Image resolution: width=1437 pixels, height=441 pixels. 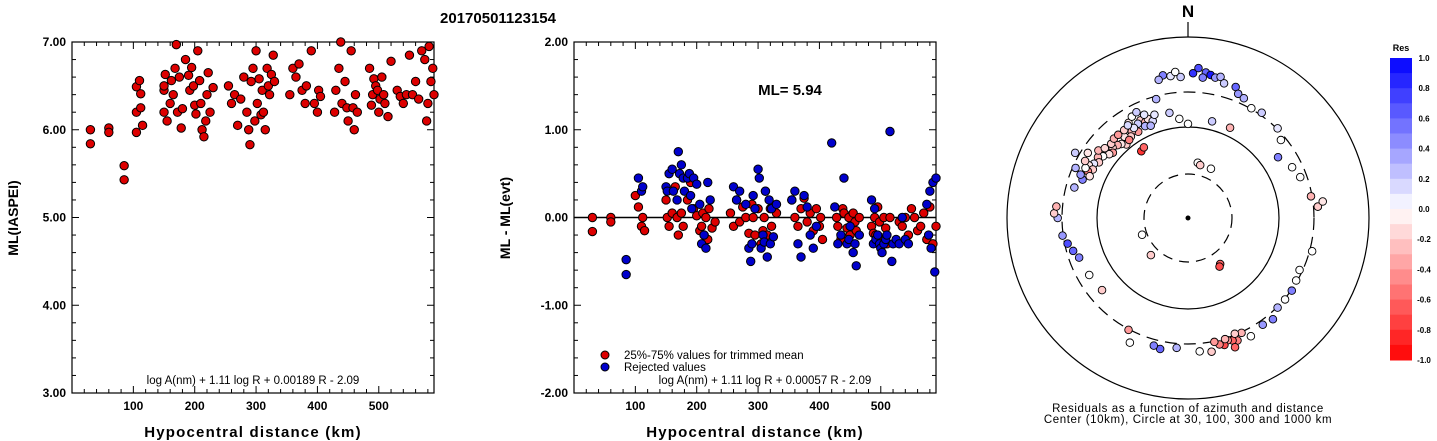 I want to click on p2-xtick-label: 400, so click(x=819, y=406).